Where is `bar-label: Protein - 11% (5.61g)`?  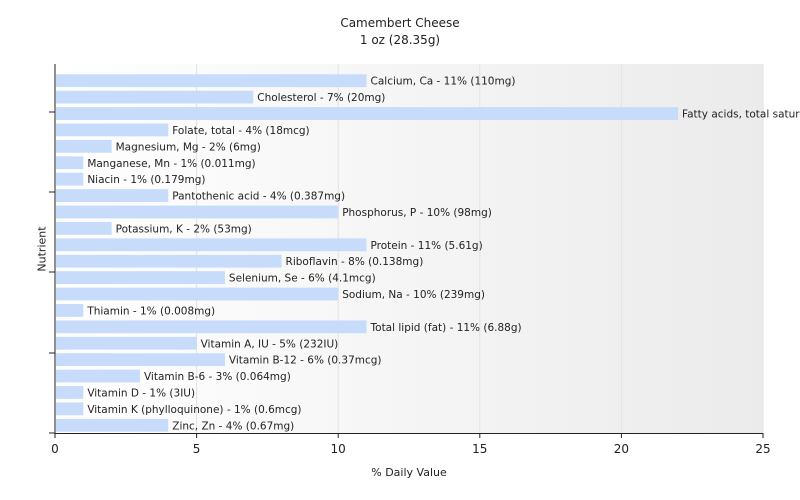
bar-label: Protein - 11% (5.61g) is located at coordinates (427, 246).